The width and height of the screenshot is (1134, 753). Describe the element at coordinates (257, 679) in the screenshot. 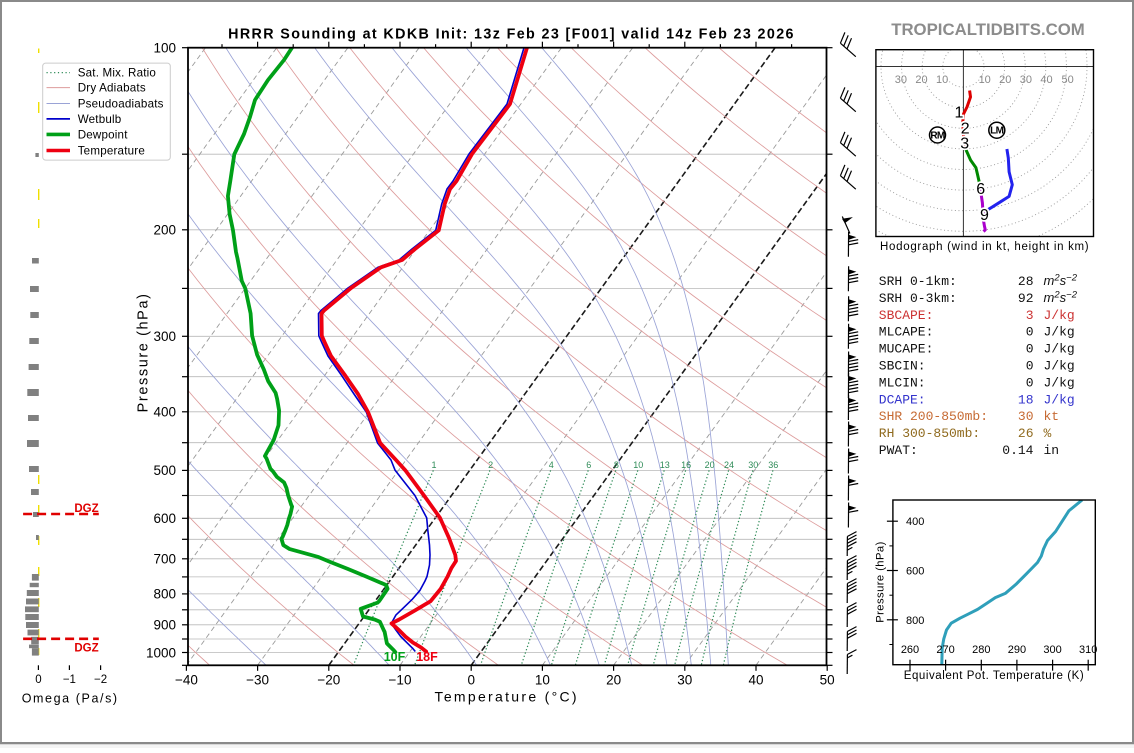

I see `svg-text: −30` at that location.